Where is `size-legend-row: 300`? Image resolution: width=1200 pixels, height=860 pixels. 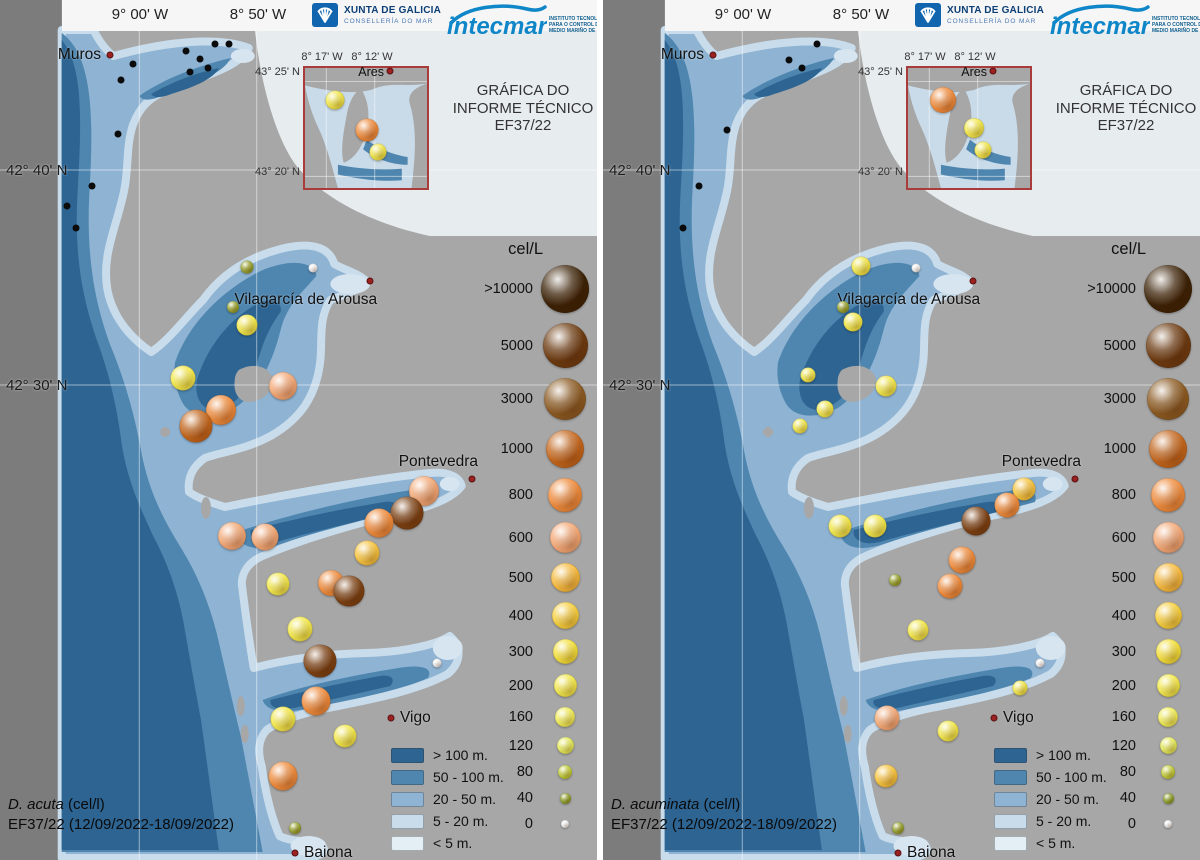
size-legend-row: 300 is located at coordinates (533, 651).